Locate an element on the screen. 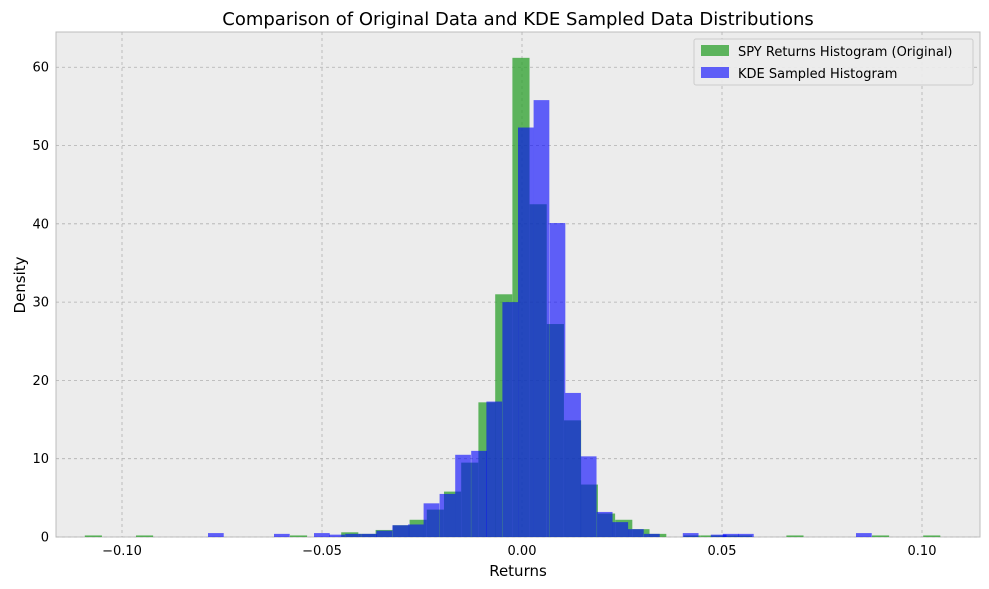 This screenshot has height=589, width=989. y-tick-label: 10 is located at coordinates (40, 459).